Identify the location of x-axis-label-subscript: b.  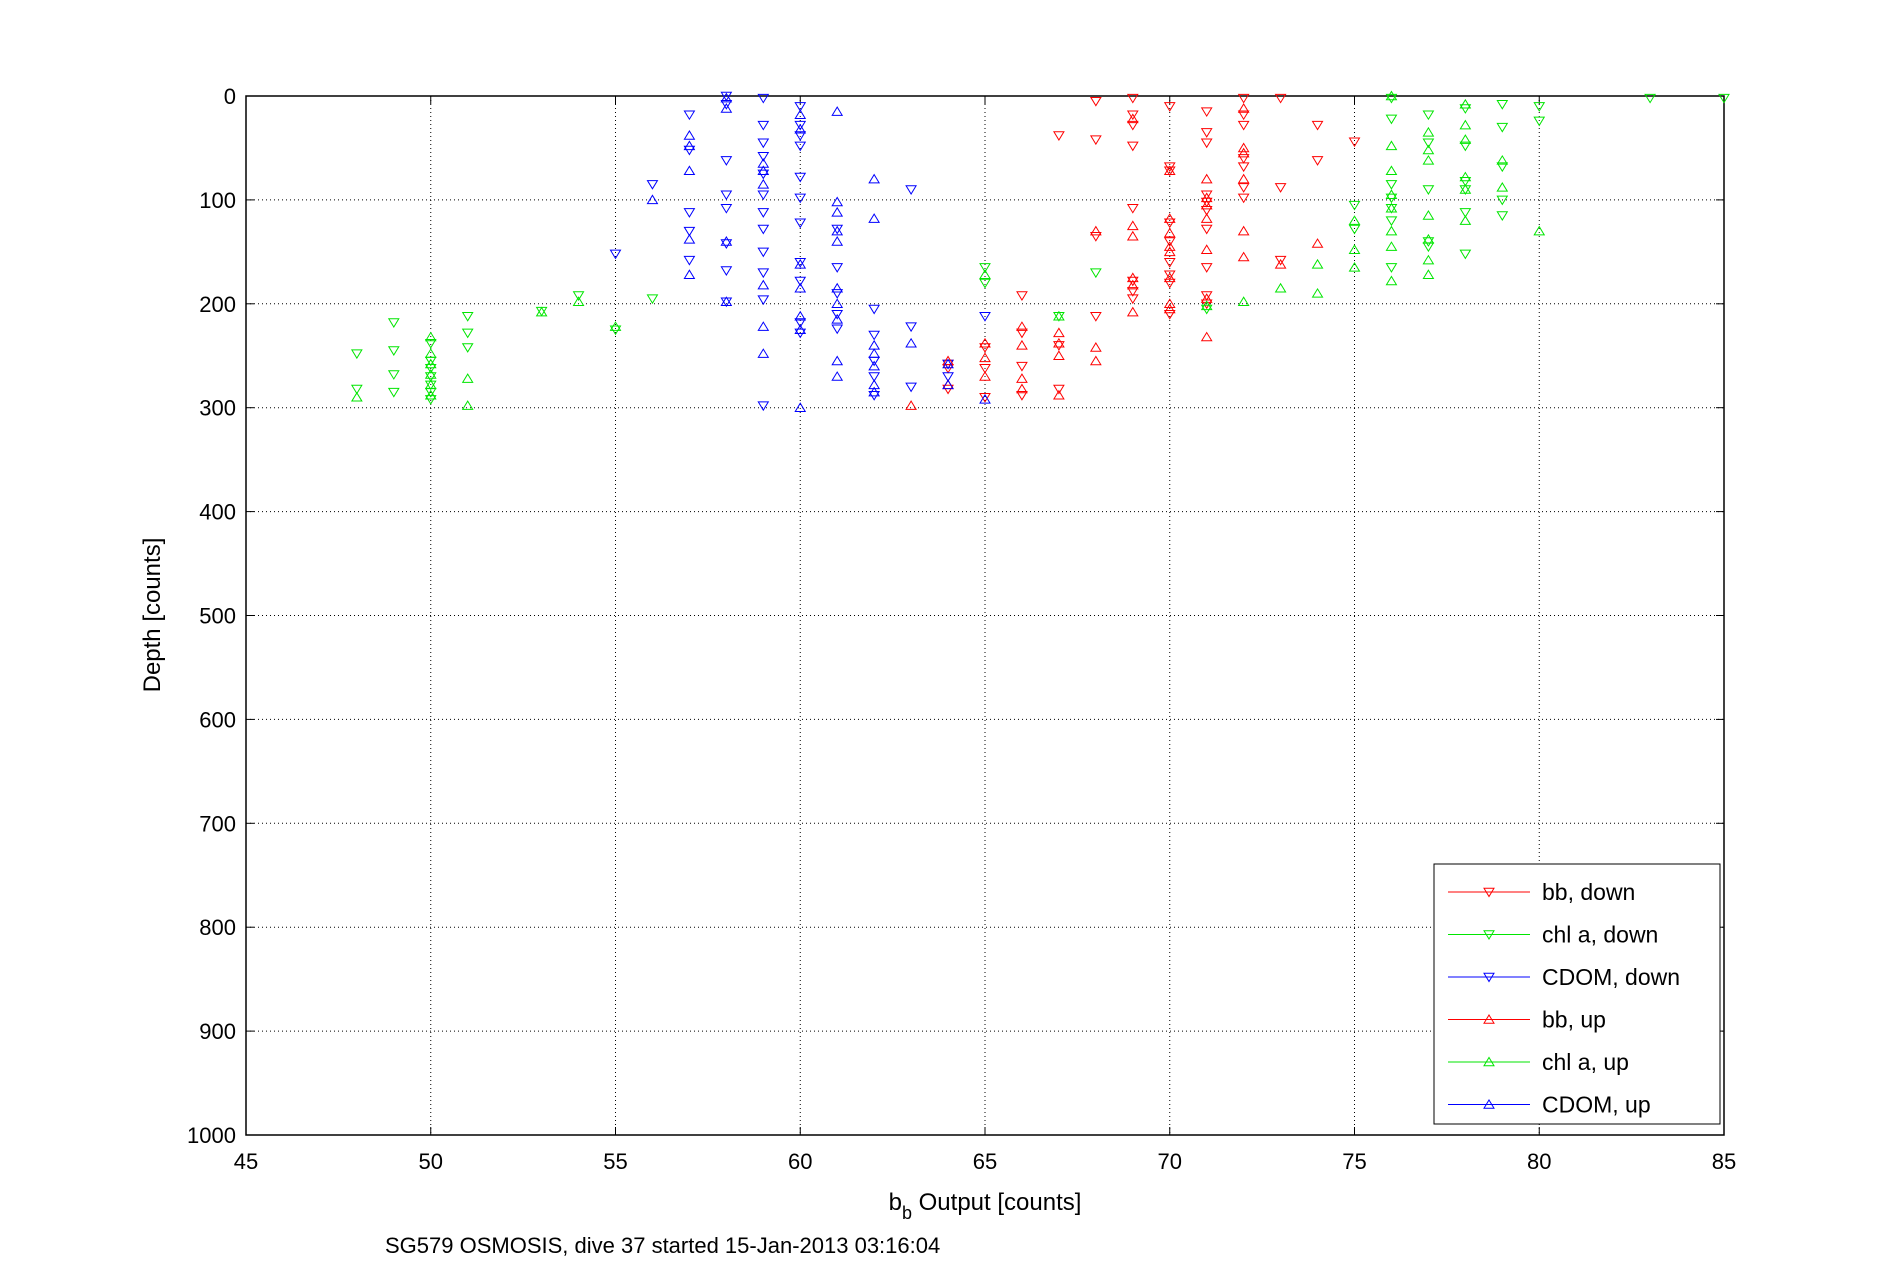
(907, 1213).